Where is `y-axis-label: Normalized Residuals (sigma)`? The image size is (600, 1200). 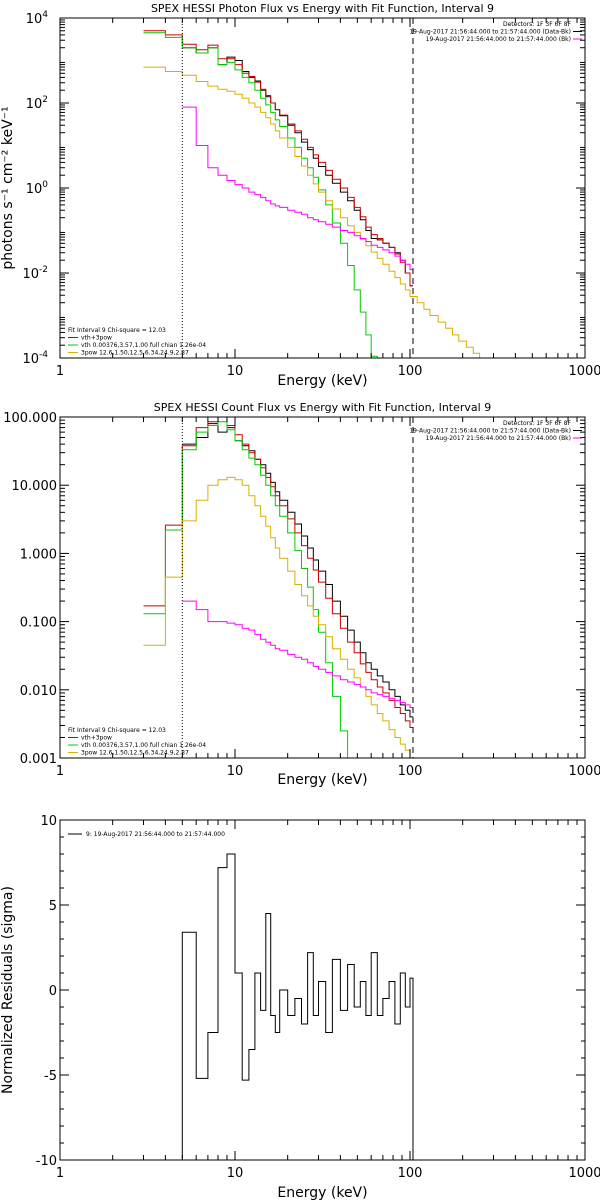
y-axis-label: Normalized Residuals (sigma) is located at coordinates (8, 990).